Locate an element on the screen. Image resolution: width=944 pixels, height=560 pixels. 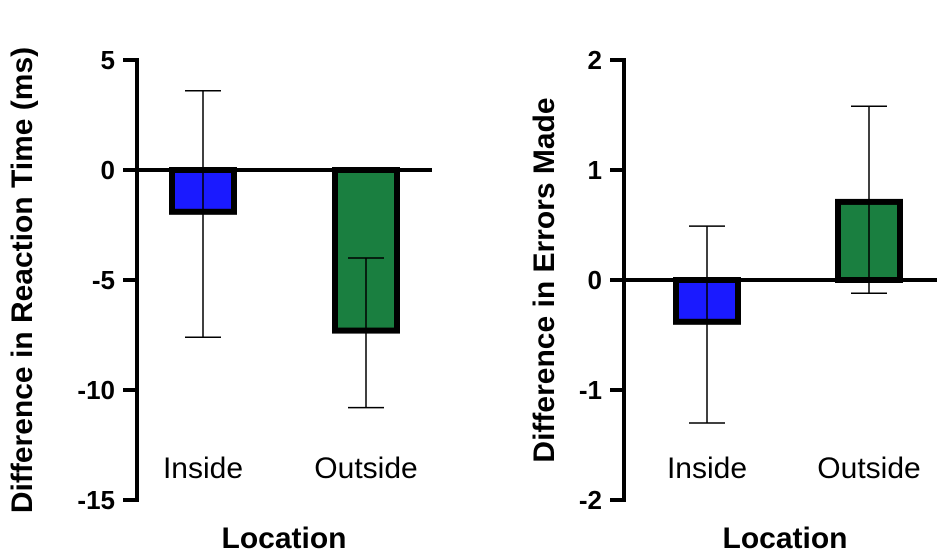
y-tick-label: -15 is located at coordinates (96, 500).